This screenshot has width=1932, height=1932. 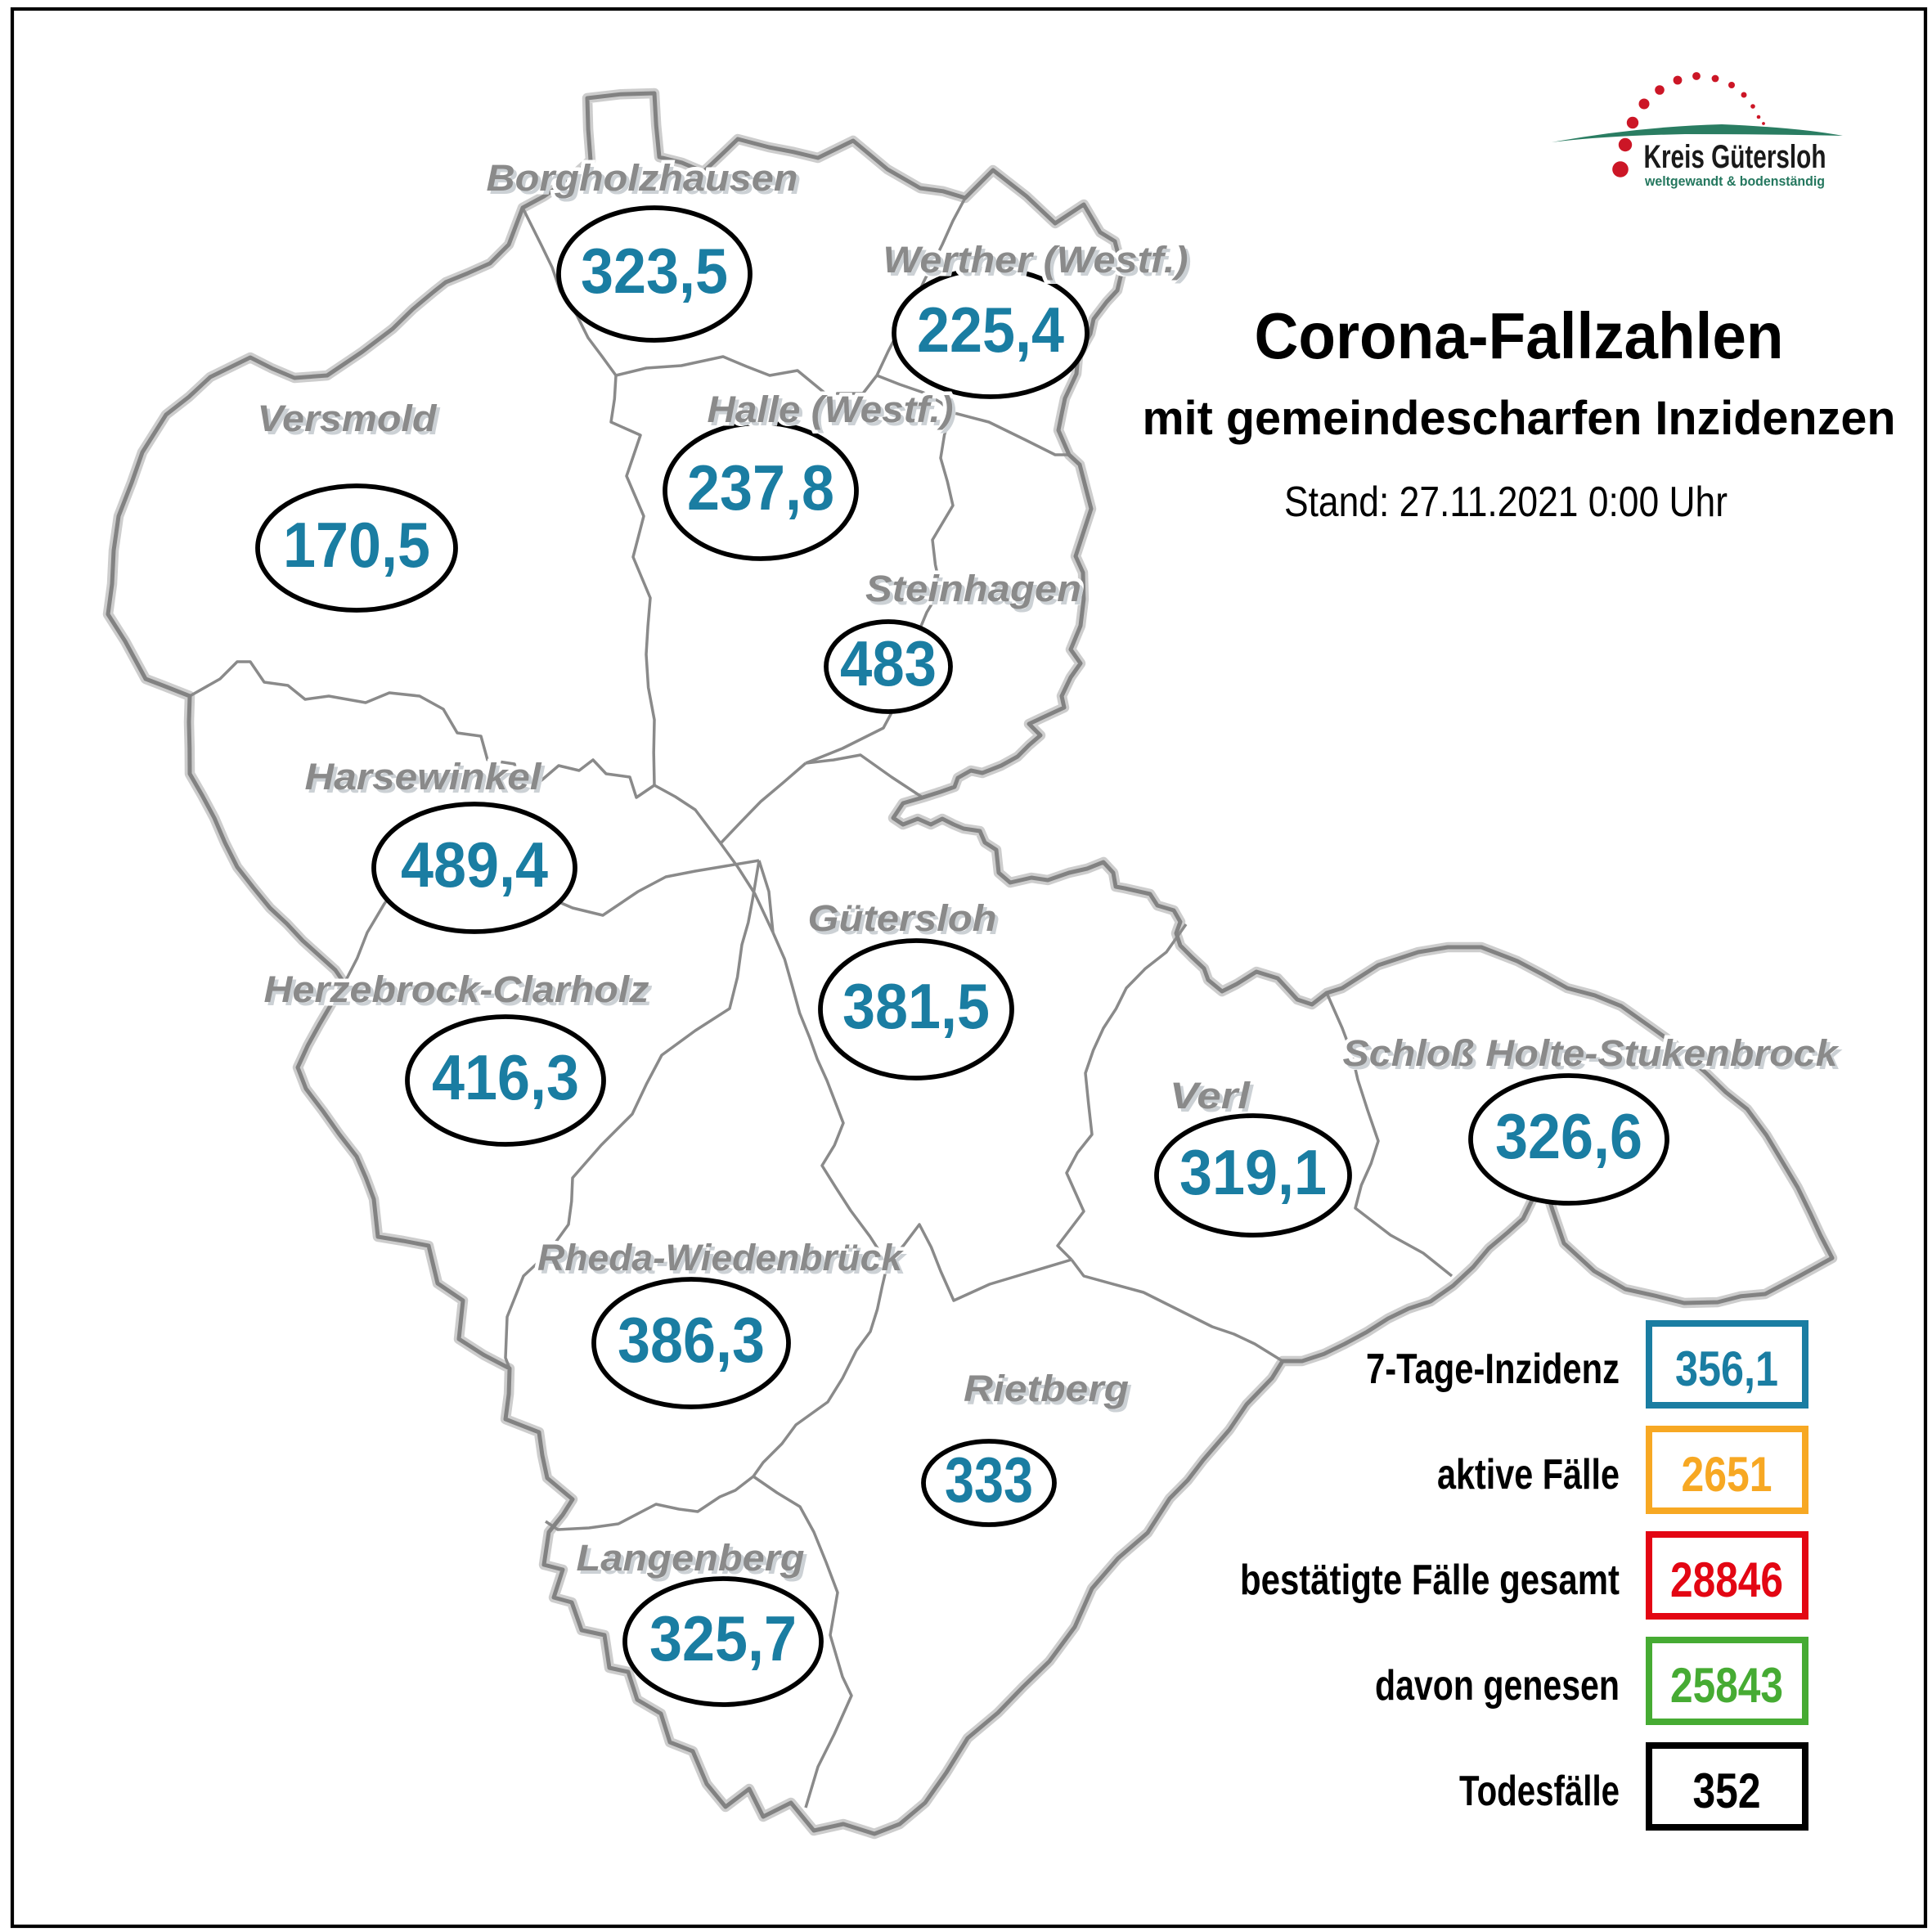 What do you see at coordinates (1735, 157) in the screenshot?
I see `svg-text: Kreis Gütersloh` at bounding box center [1735, 157].